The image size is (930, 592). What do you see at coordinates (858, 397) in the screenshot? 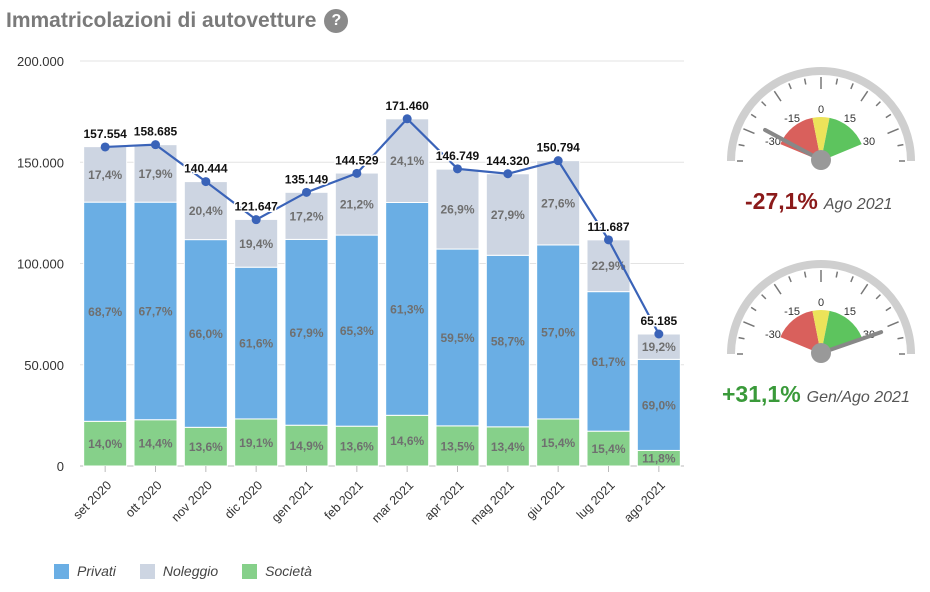
I see `ytd-change-period: Gen/Ago 2021` at bounding box center [858, 397].